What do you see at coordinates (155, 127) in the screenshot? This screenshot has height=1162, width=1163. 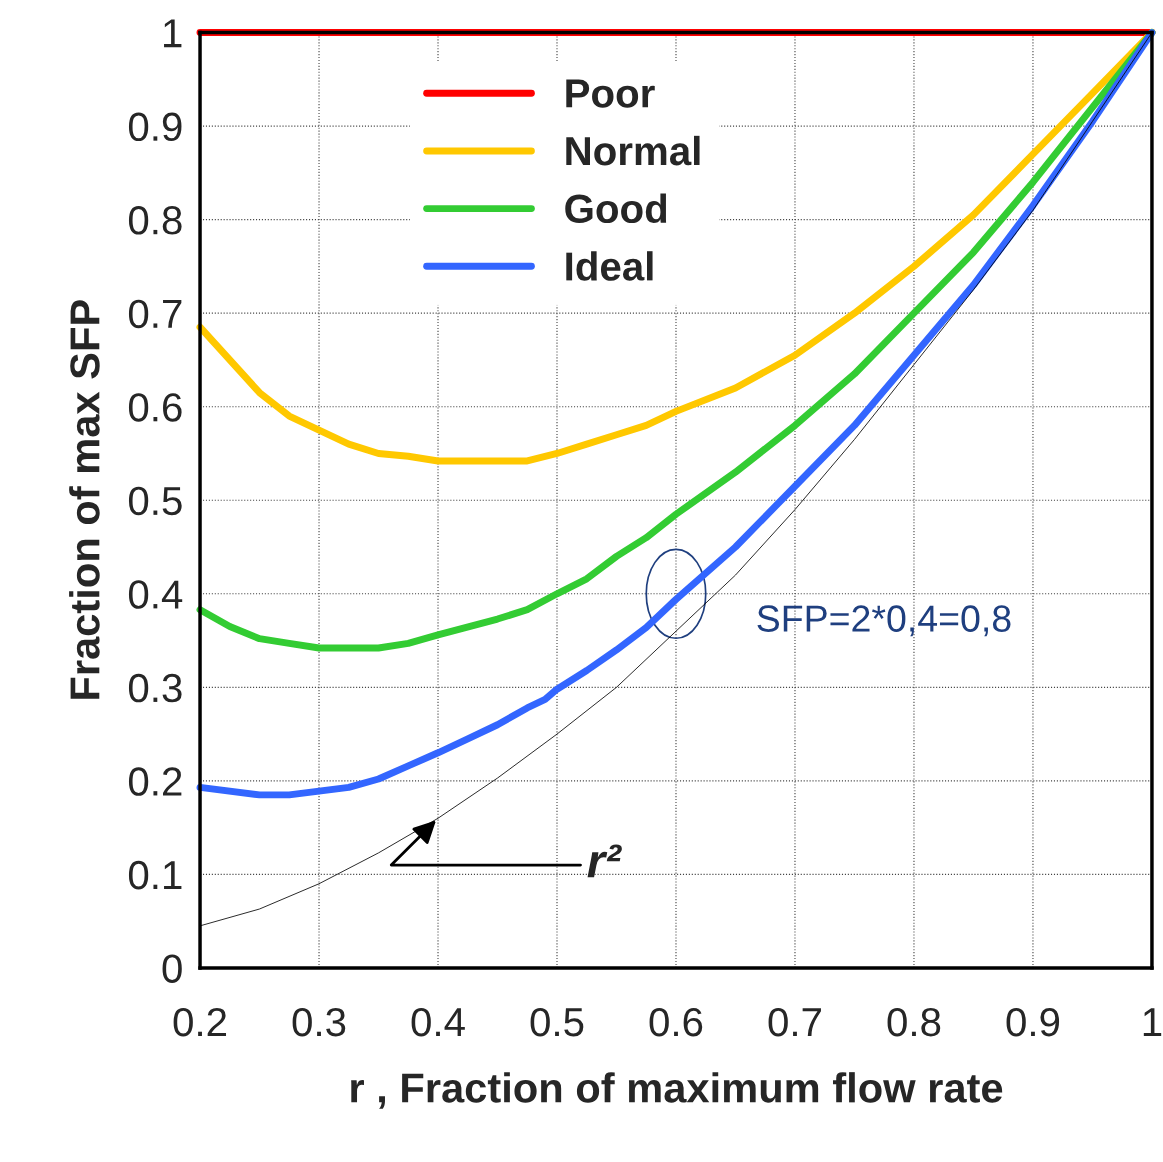 I see `y-tick-label: 0.9` at bounding box center [155, 127].